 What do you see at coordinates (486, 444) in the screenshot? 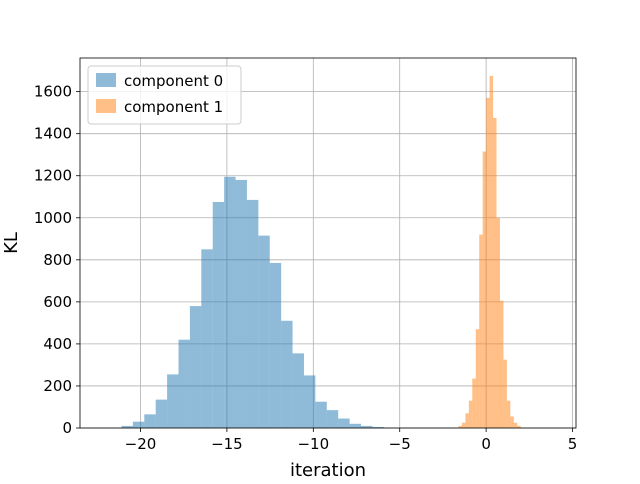
I see `x-tick-label: 0` at bounding box center [486, 444].